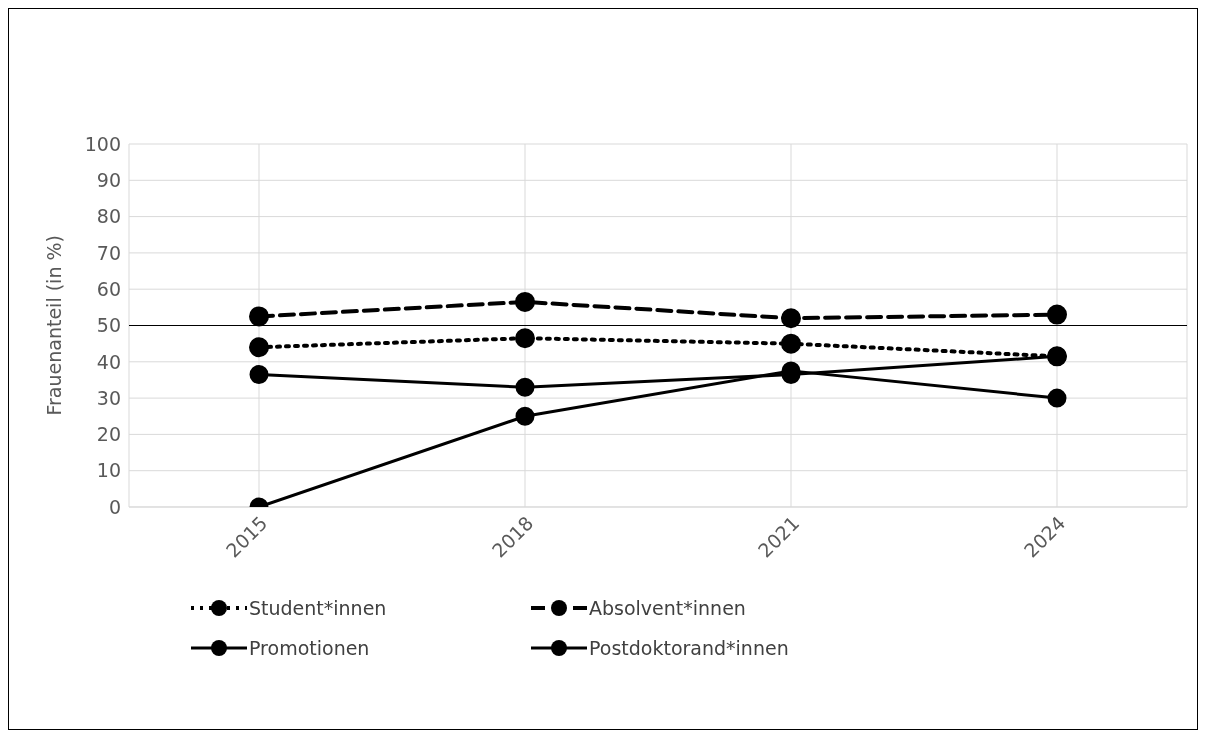 The height and width of the screenshot is (742, 1210). Describe the element at coordinates (102, 143) in the screenshot. I see `y-tick-label: 100` at that location.